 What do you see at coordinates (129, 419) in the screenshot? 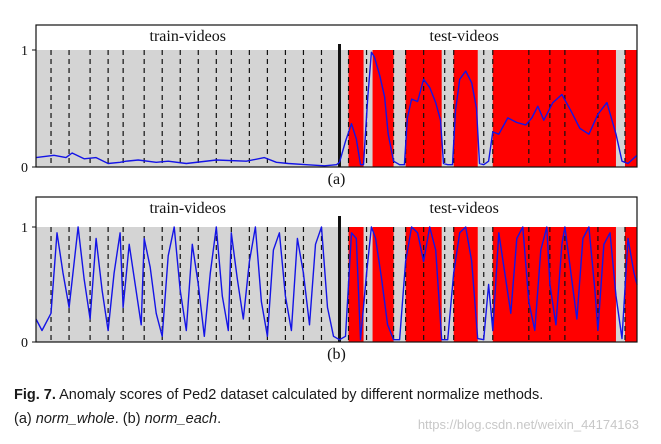
I see `caption-mid: . (b)` at bounding box center [129, 419].